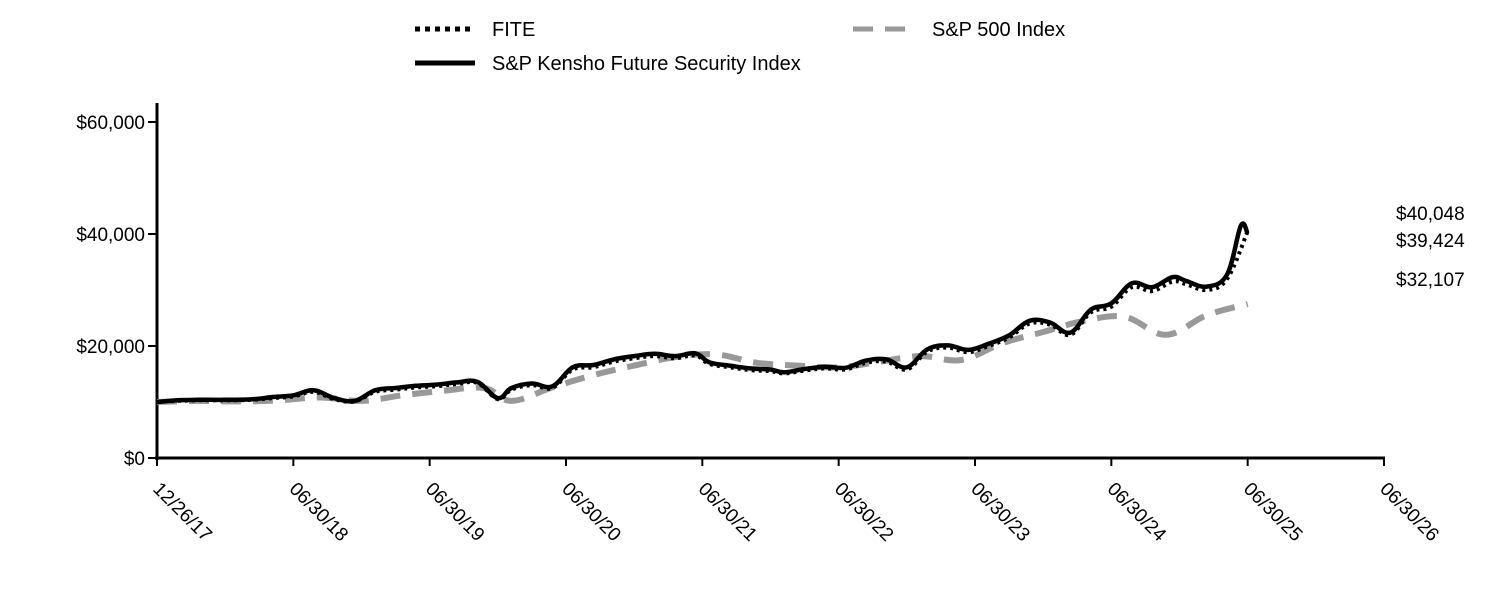 The width and height of the screenshot is (1500, 605). What do you see at coordinates (116, 291) in the screenshot?
I see `y-axis-ticks: $0 $20,000 $40,000 $60,000` at bounding box center [116, 291].